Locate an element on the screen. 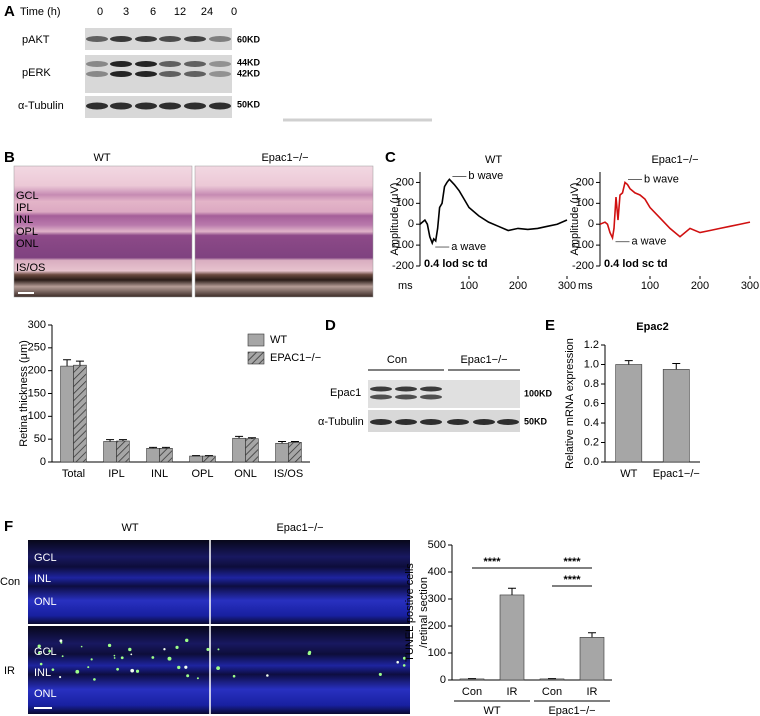 The height and width of the screenshot is (716, 760). y-tick-label: 50 is located at coordinates (40, 439).